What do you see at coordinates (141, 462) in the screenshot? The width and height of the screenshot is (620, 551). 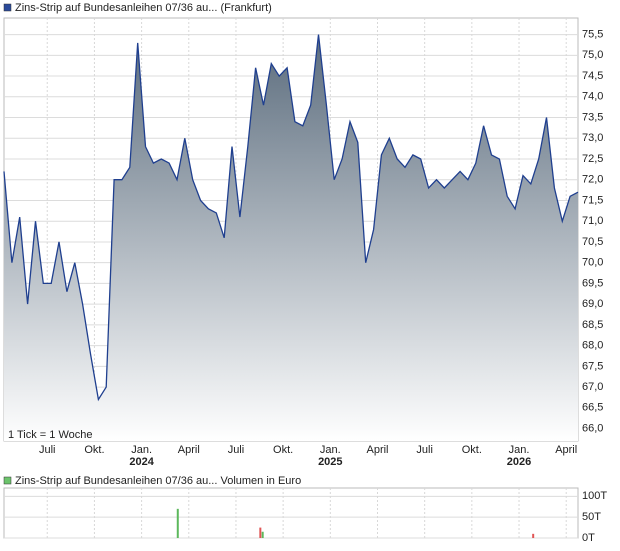 I see `x-tick-year: 2024` at bounding box center [141, 462].